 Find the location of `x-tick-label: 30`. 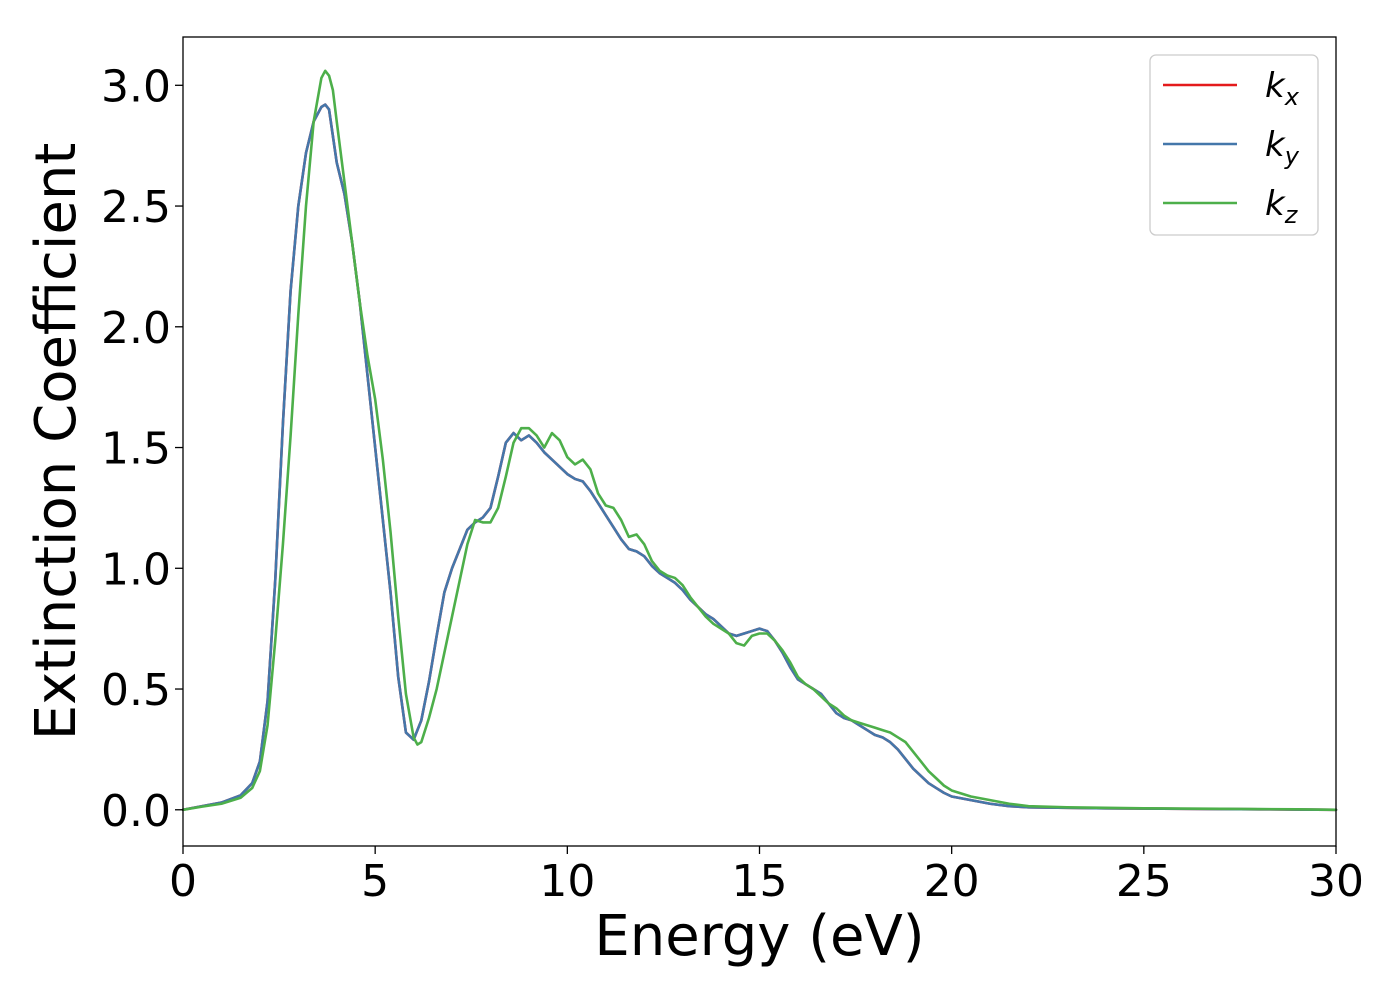

x-tick-label: 30 is located at coordinates (1336, 881).